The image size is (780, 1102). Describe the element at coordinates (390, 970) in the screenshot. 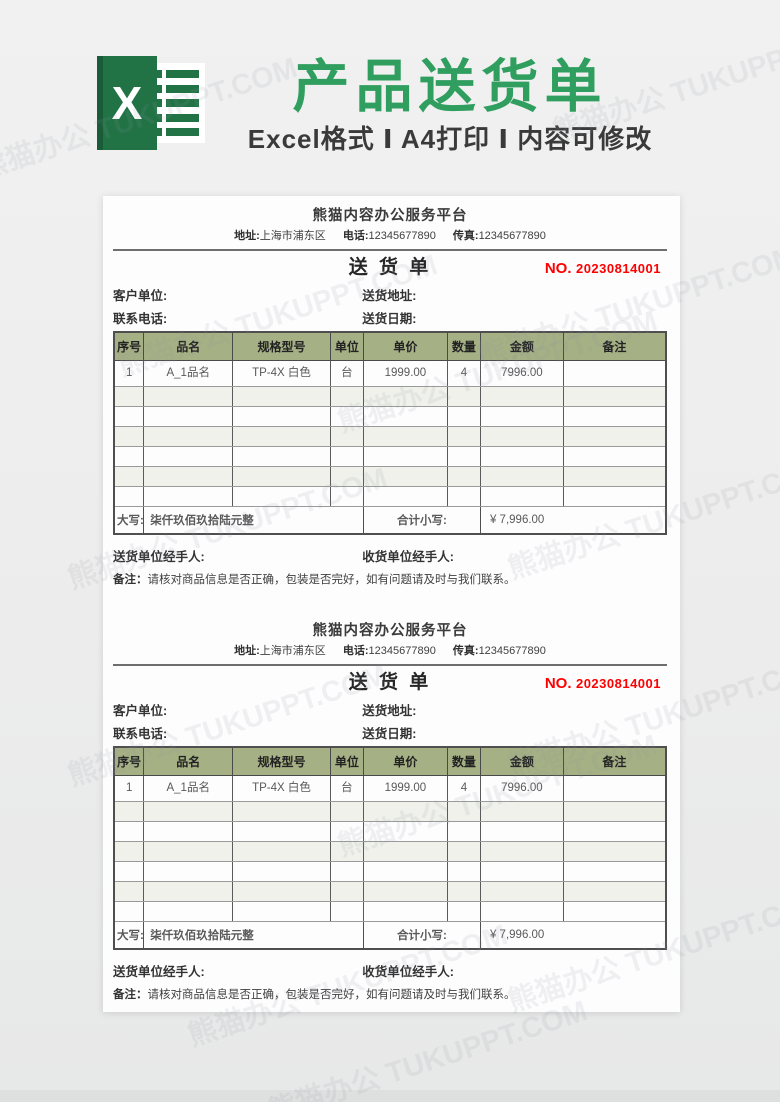

I see `signature-row: 送货单位经手人: 收货单位经手人:` at that location.